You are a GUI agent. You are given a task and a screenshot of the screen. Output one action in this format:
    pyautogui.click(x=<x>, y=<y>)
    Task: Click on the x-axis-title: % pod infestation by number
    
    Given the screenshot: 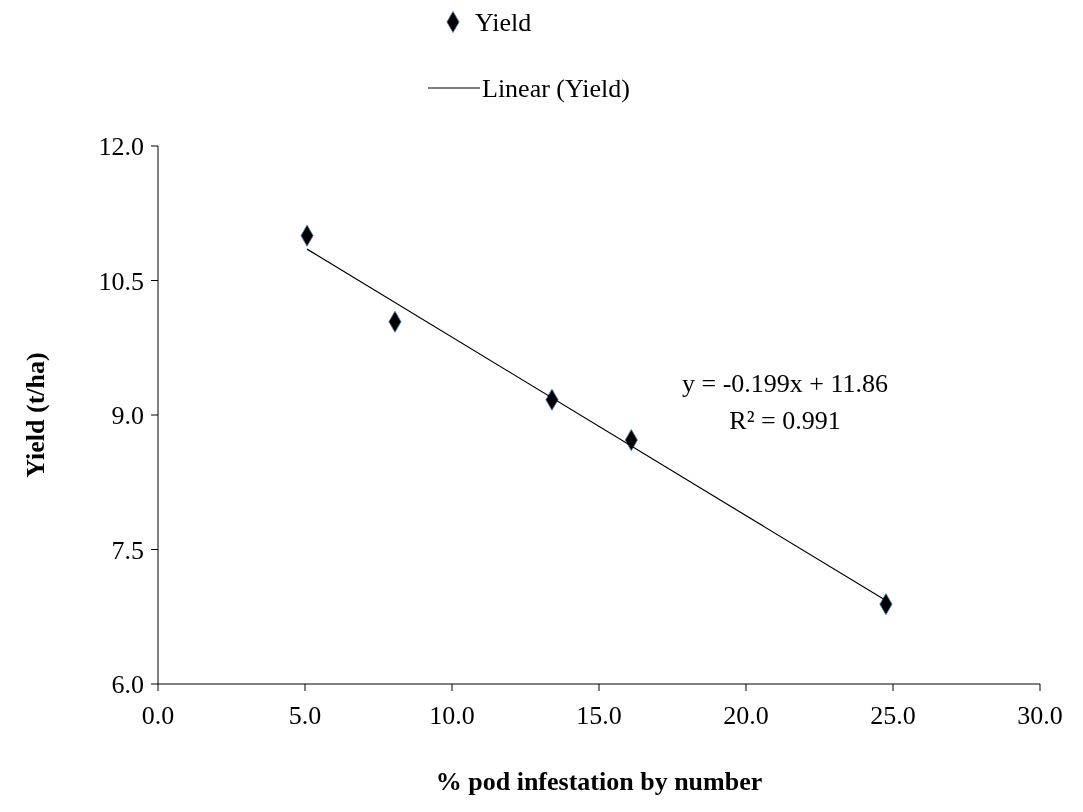 What is the action you would take?
    pyautogui.click(x=599, y=781)
    